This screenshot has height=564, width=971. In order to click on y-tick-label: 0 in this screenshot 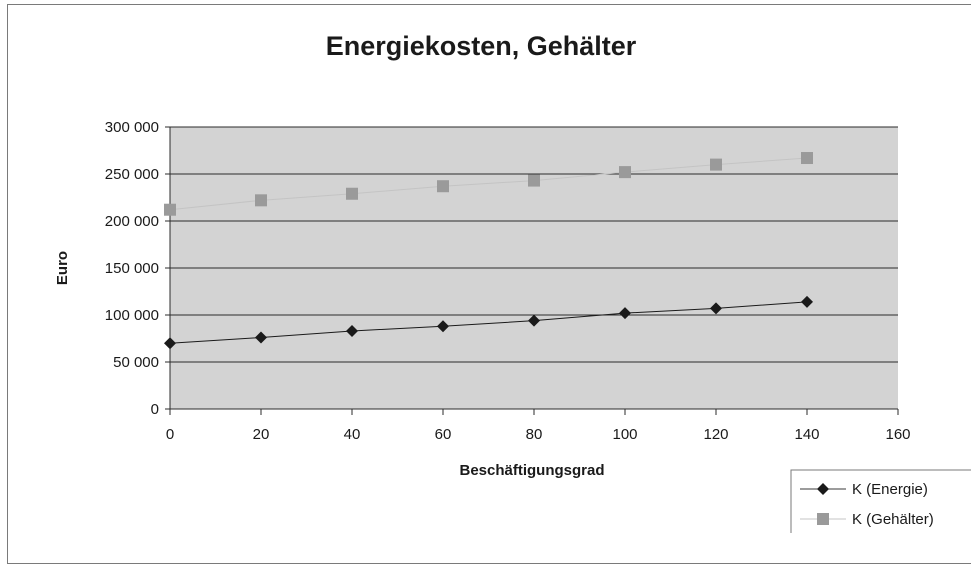, I will do `click(155, 409)`.